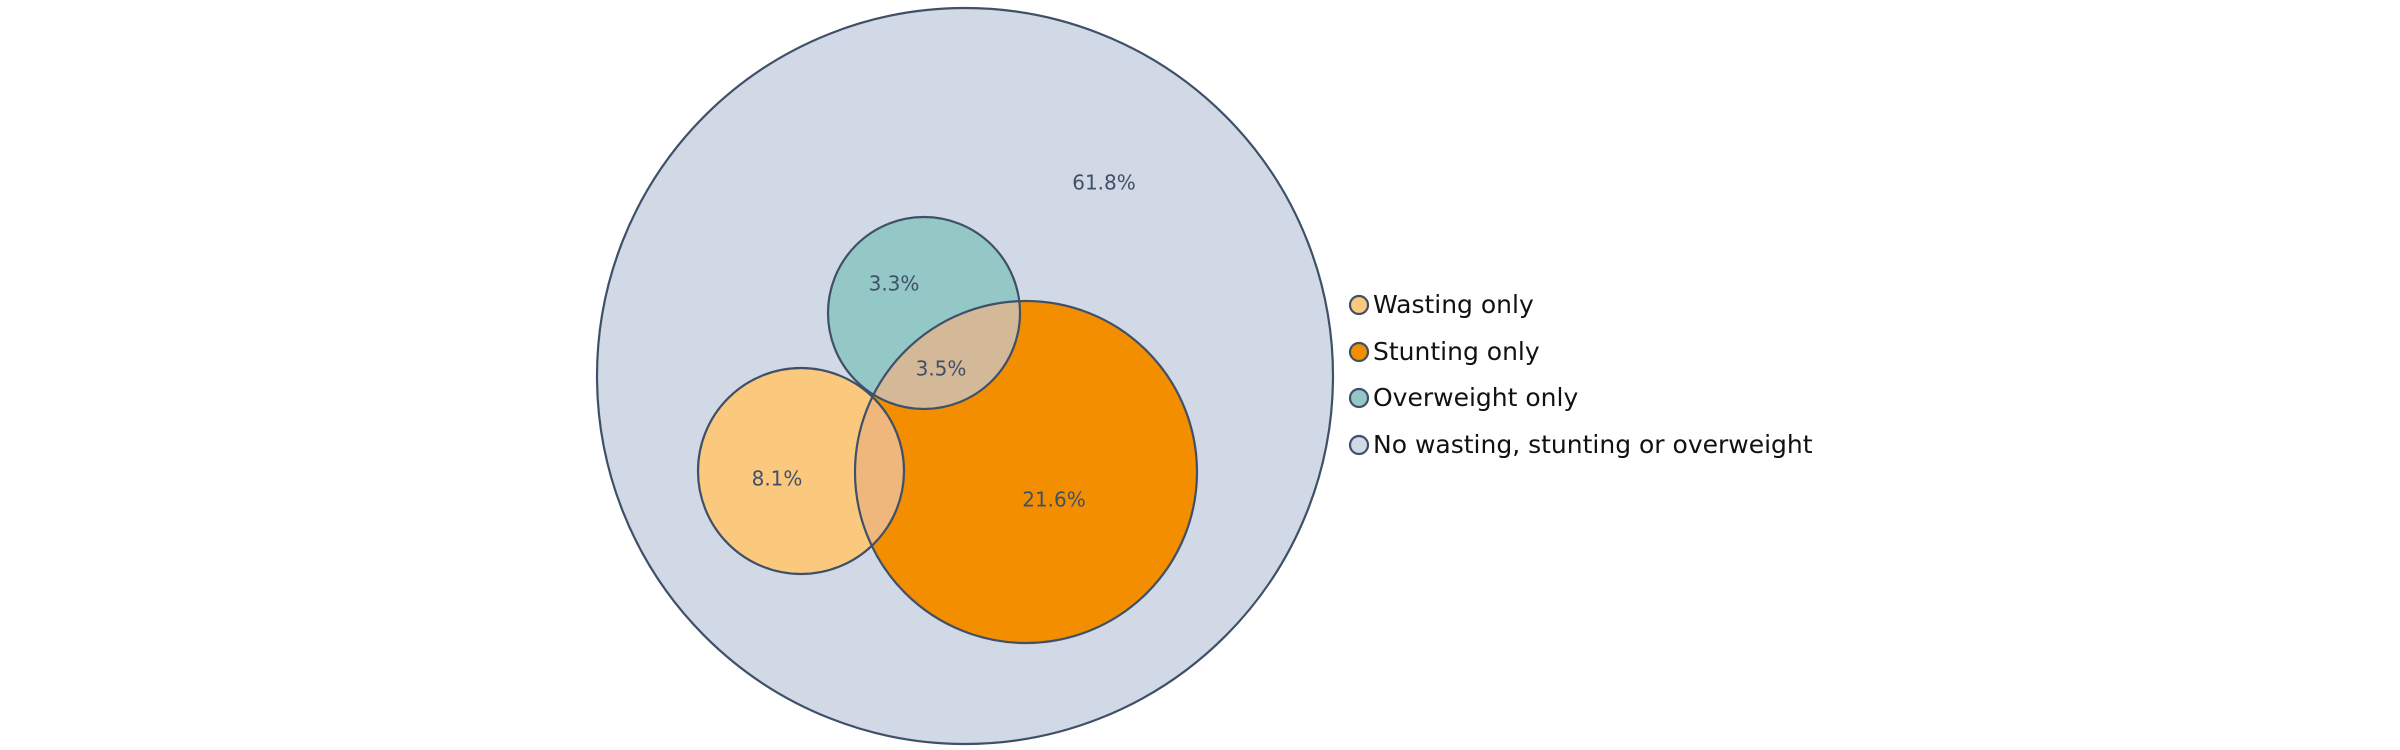  I want to click on region-label-overweight-stunting: 3.5%, so click(941, 369).